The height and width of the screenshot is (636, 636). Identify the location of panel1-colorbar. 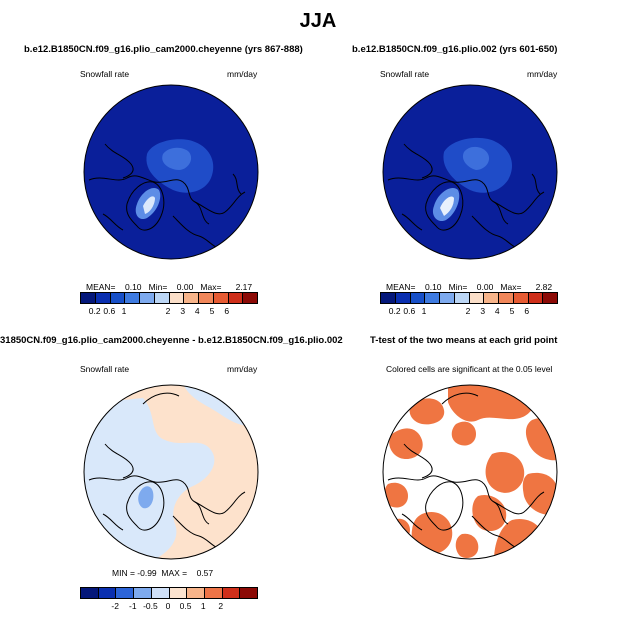
(169, 298).